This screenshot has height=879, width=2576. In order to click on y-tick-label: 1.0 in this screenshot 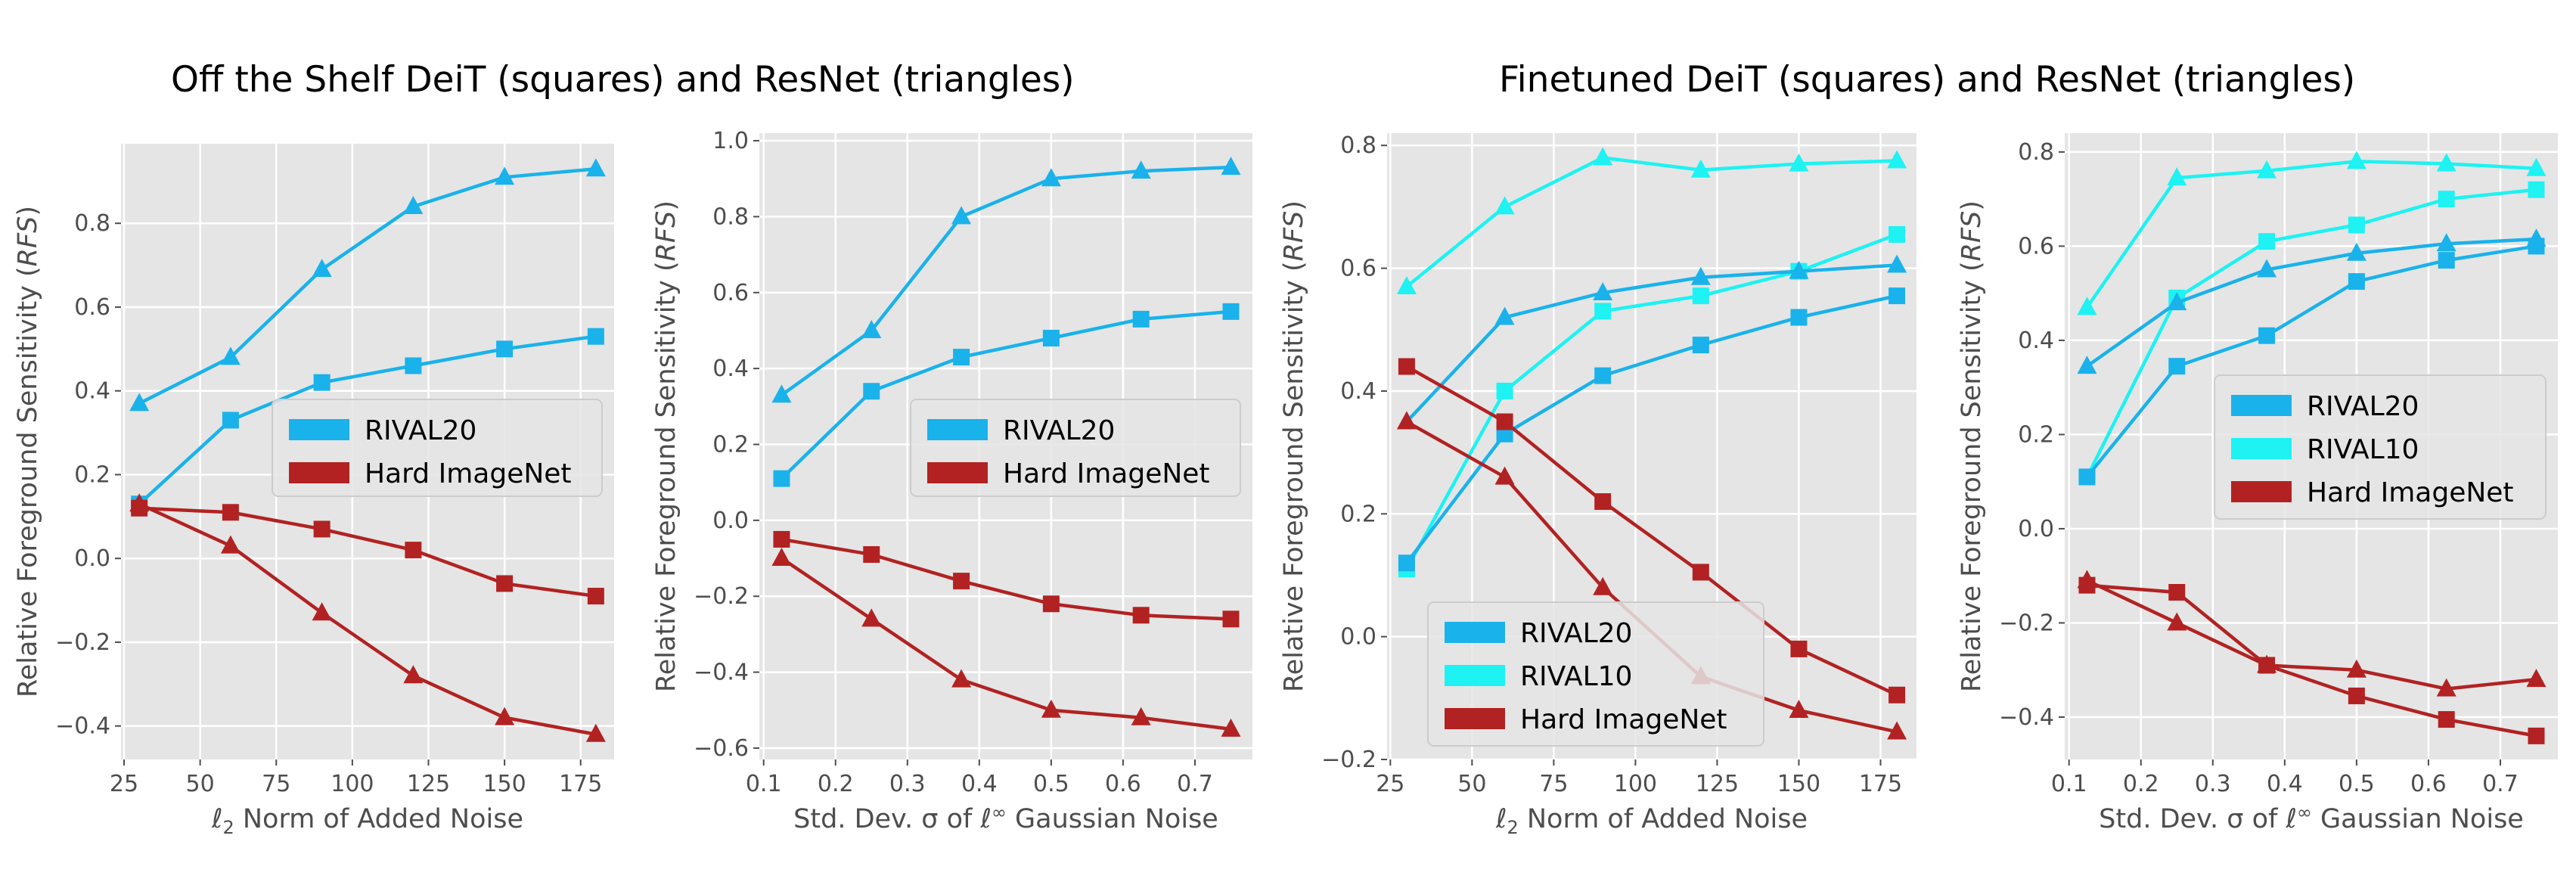, I will do `click(730, 141)`.